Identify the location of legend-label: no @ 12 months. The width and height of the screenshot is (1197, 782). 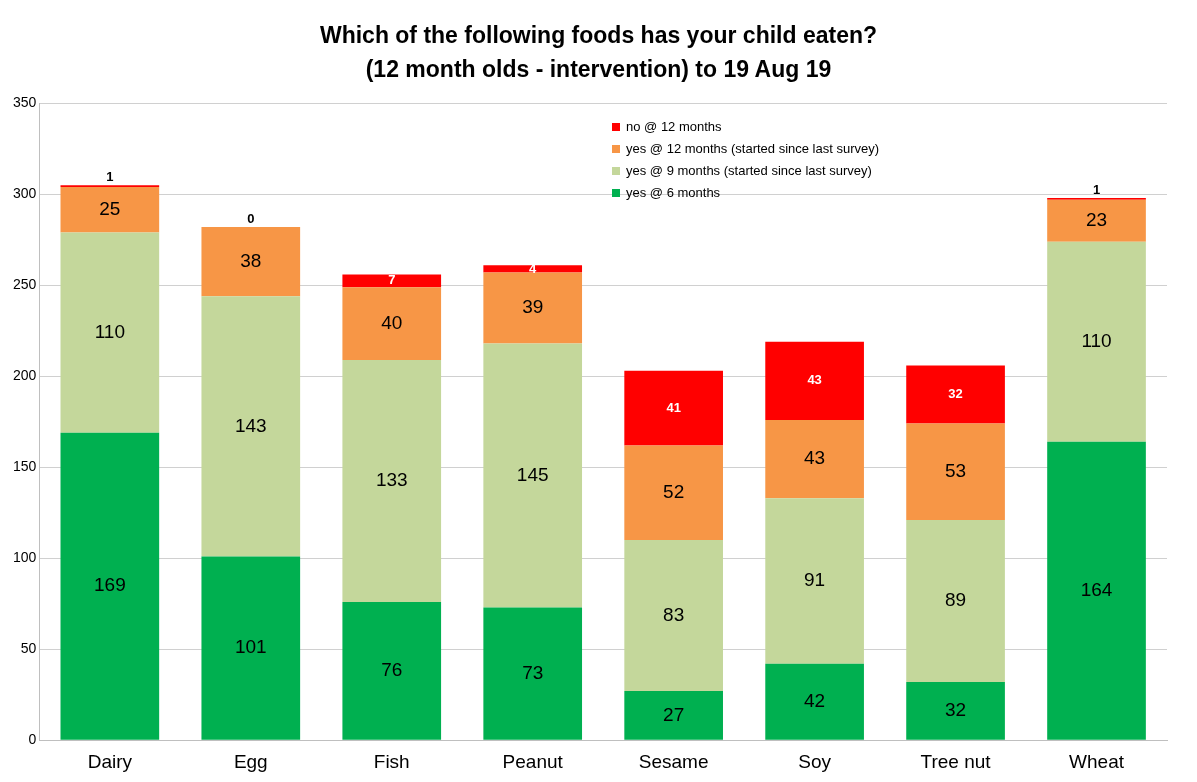
(674, 127).